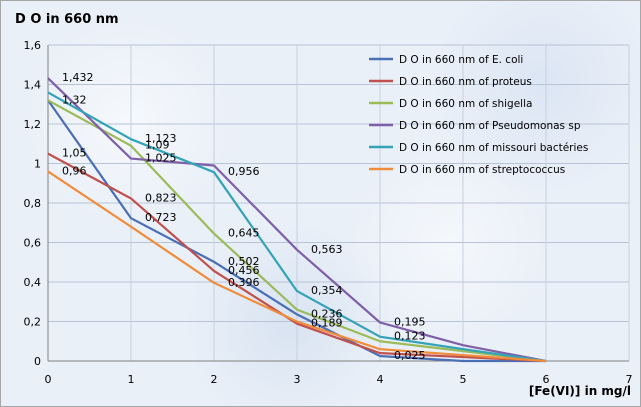 The height and width of the screenshot is (407, 641). I want to click on data-label: 0,502, so click(244, 261).